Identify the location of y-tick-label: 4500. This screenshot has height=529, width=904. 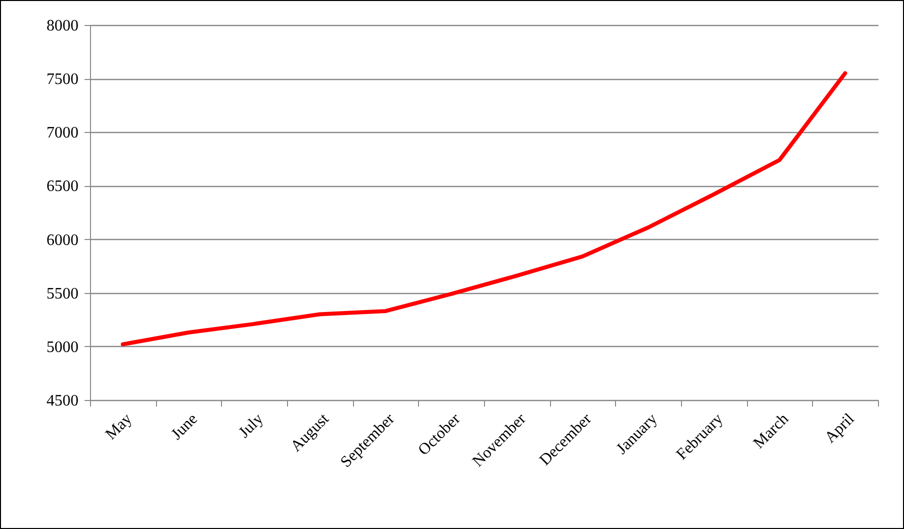
(62, 401).